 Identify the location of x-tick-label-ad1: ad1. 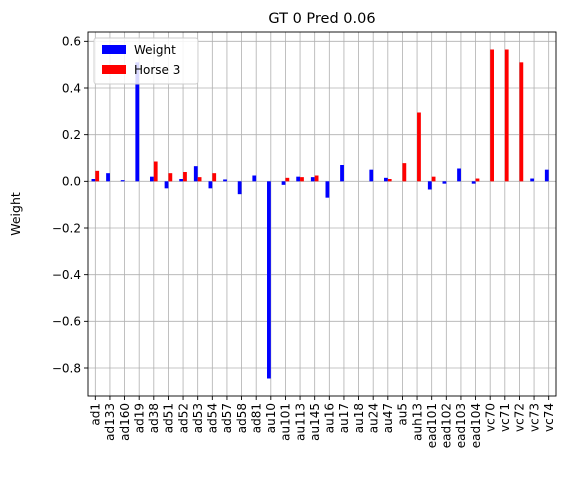
(96, 414).